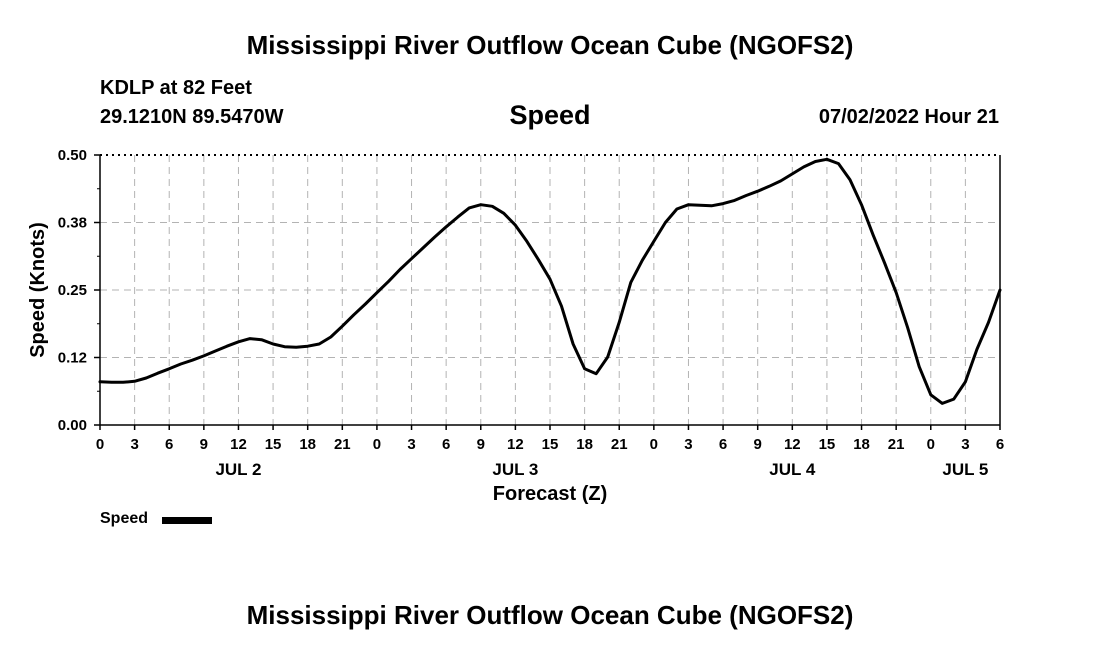 Image resolution: width=1100 pixels, height=650 pixels. Describe the element at coordinates (72, 223) in the screenshot. I see `y-tick-label: 0.38` at that location.